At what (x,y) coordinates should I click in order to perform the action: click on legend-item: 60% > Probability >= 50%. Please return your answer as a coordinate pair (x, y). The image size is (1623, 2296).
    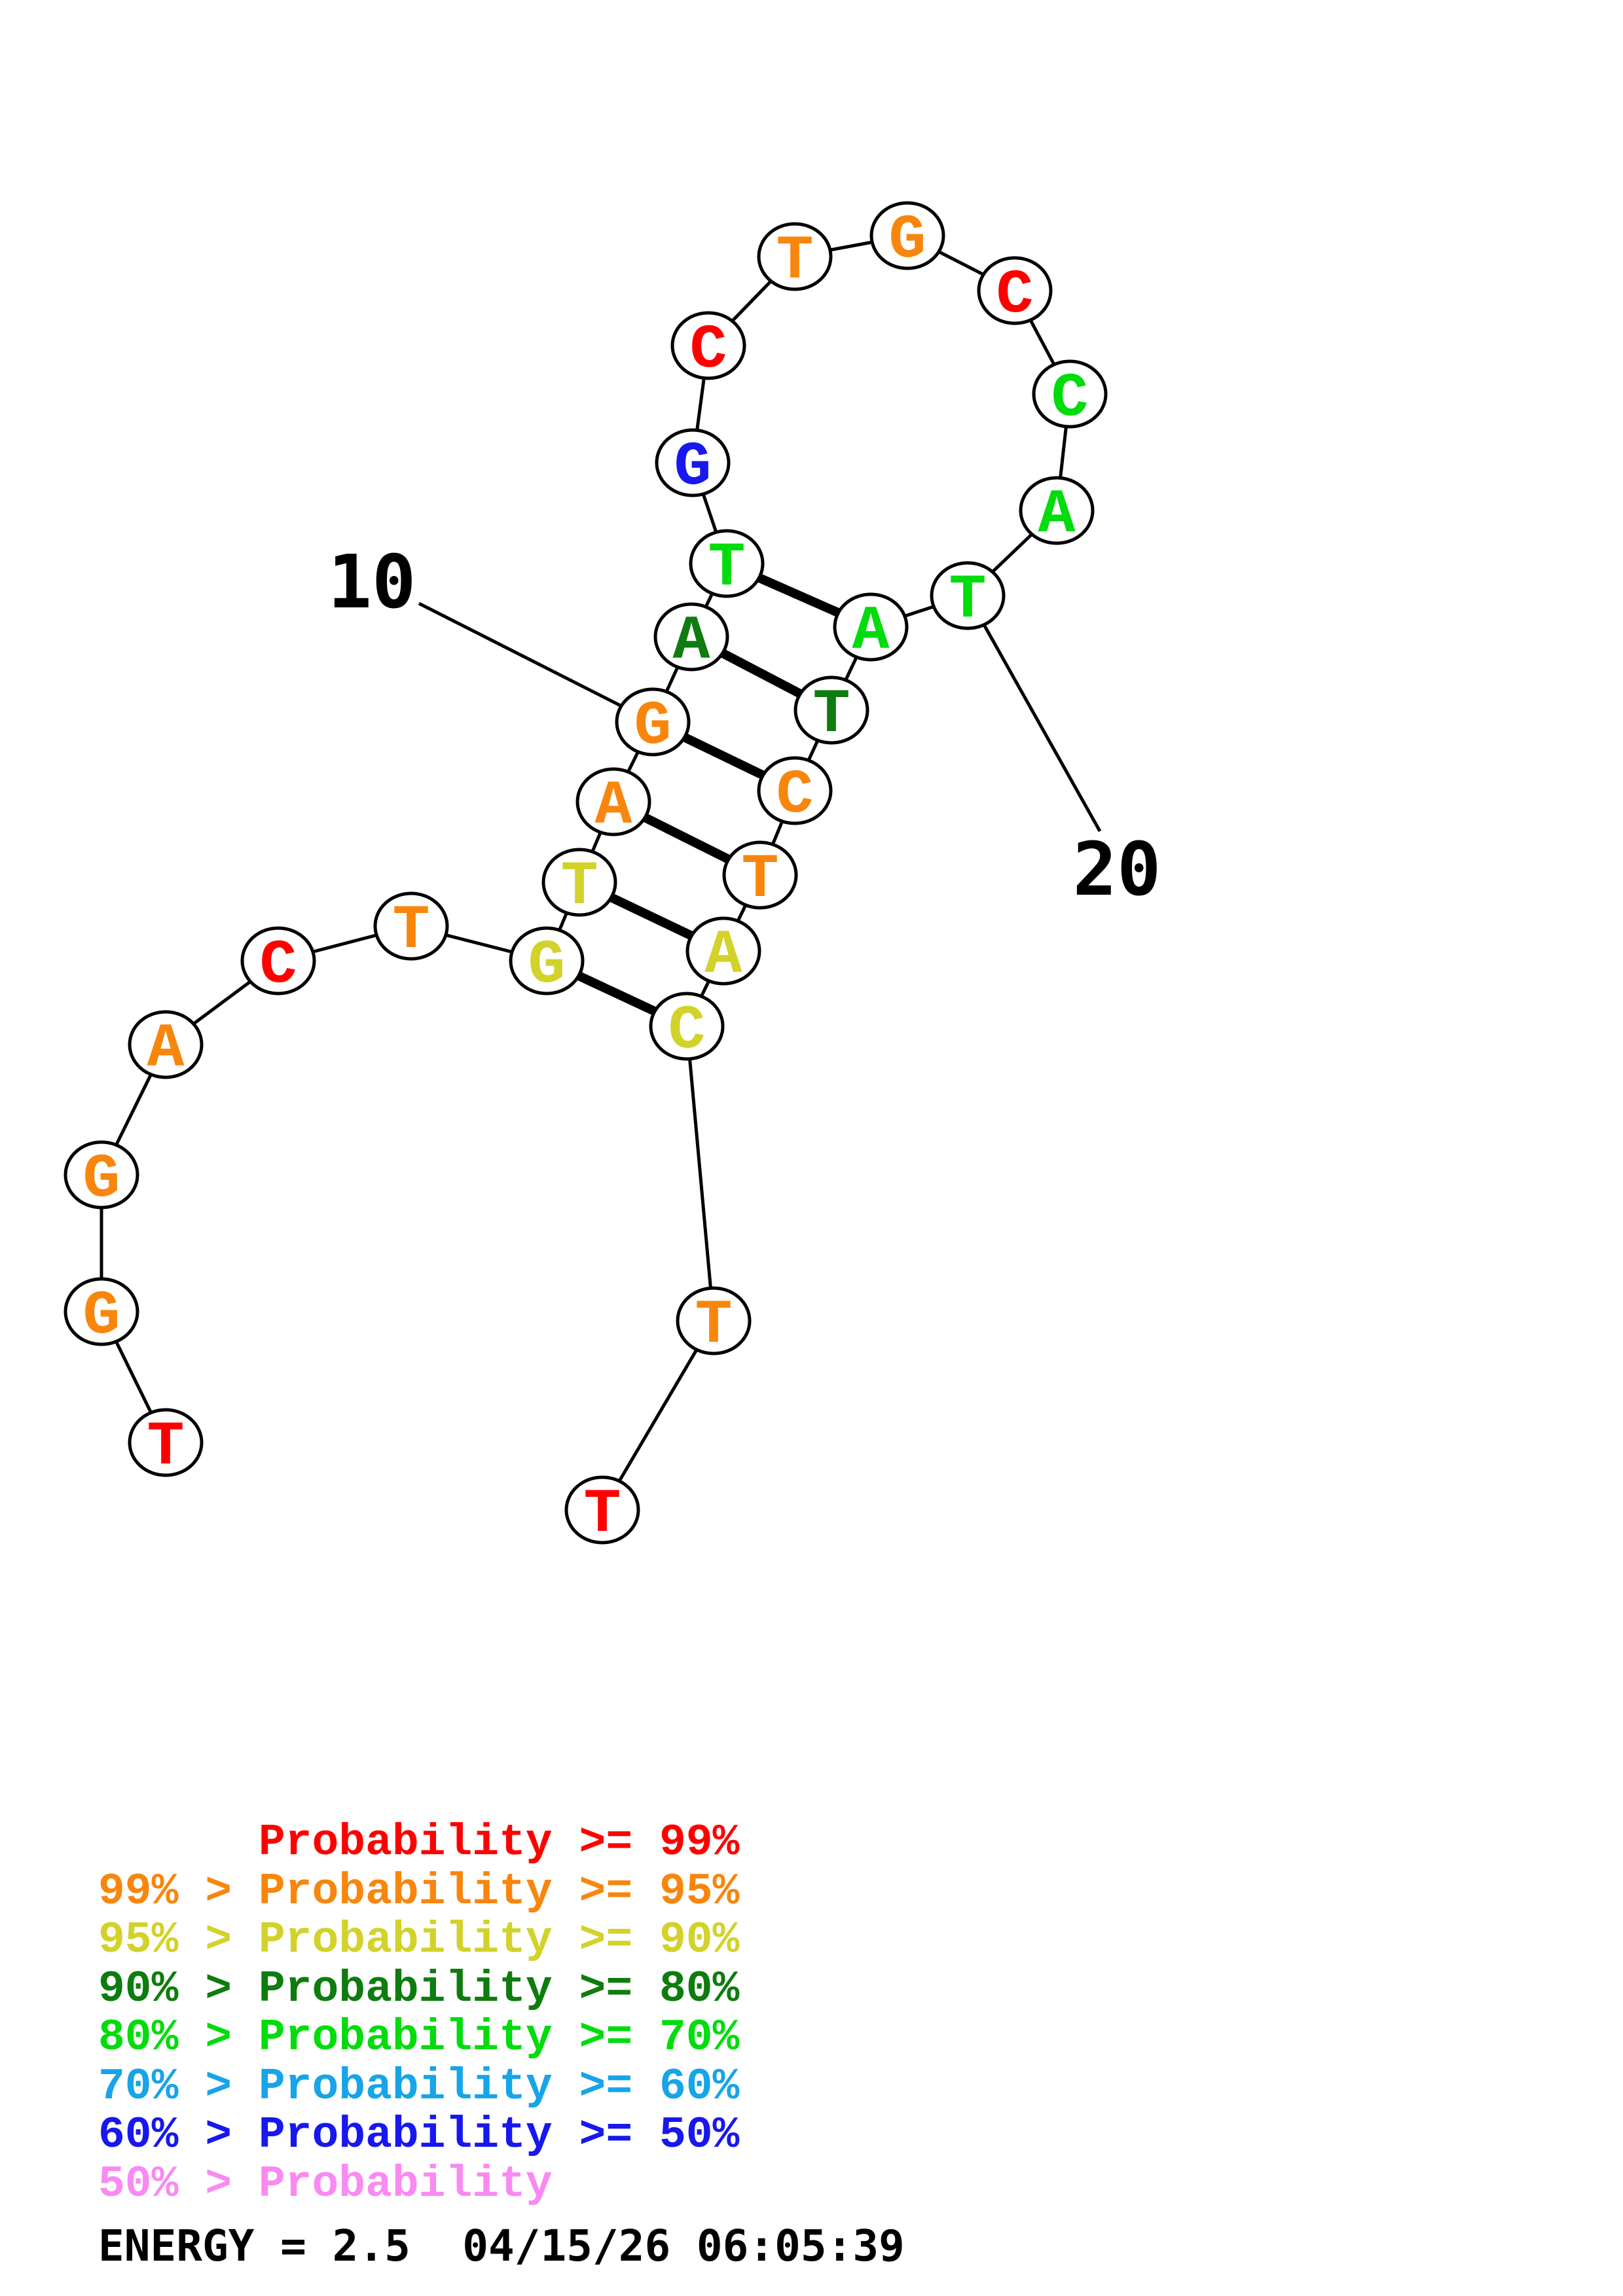
    Looking at the image, I should click on (419, 2135).